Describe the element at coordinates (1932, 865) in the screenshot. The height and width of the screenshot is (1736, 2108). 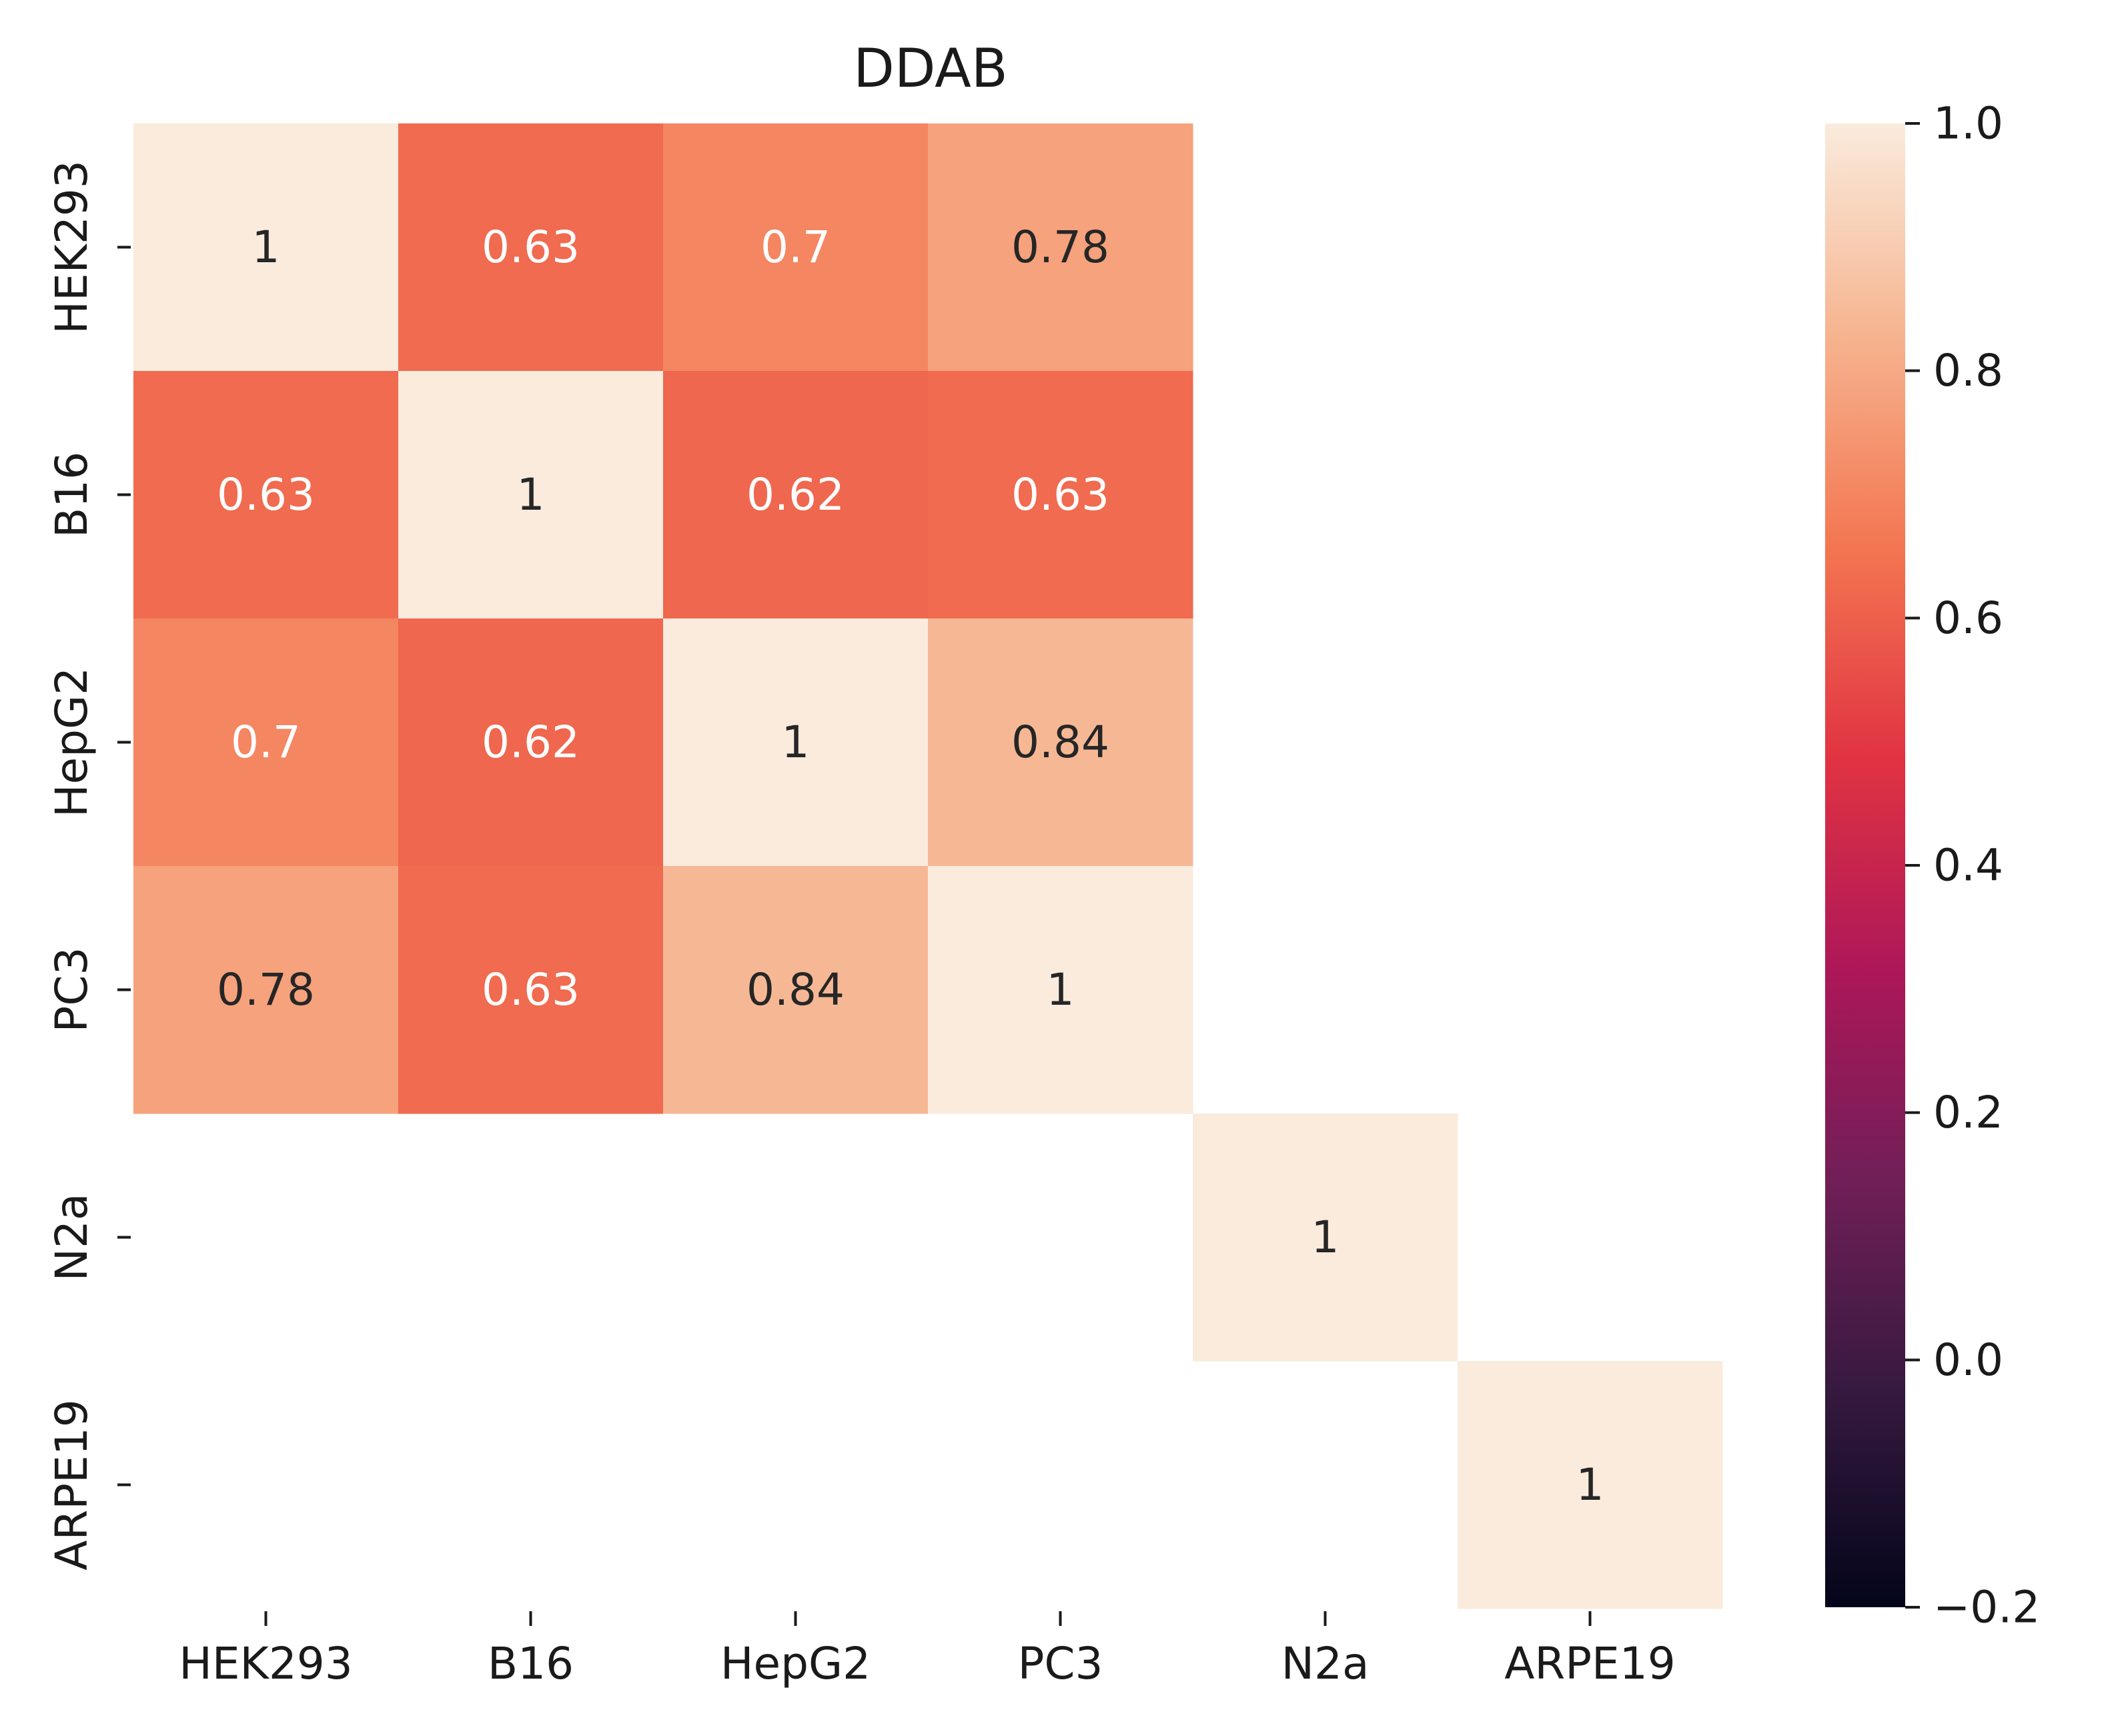
I see `colorbar: 1.0 0.8 0.6 0.4 0.2 0.0 −0.2` at that location.